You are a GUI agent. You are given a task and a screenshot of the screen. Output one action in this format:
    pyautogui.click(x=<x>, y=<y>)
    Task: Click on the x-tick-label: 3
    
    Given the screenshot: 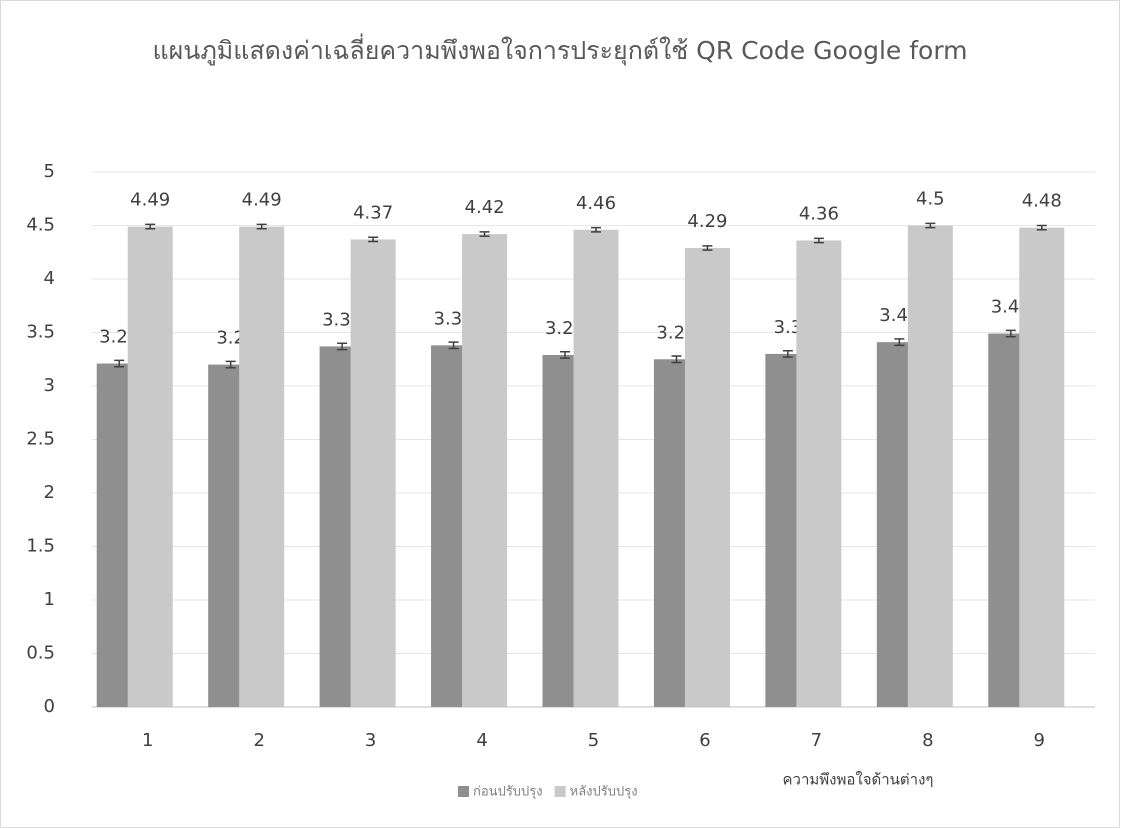 What is the action you would take?
    pyautogui.click(x=370, y=740)
    